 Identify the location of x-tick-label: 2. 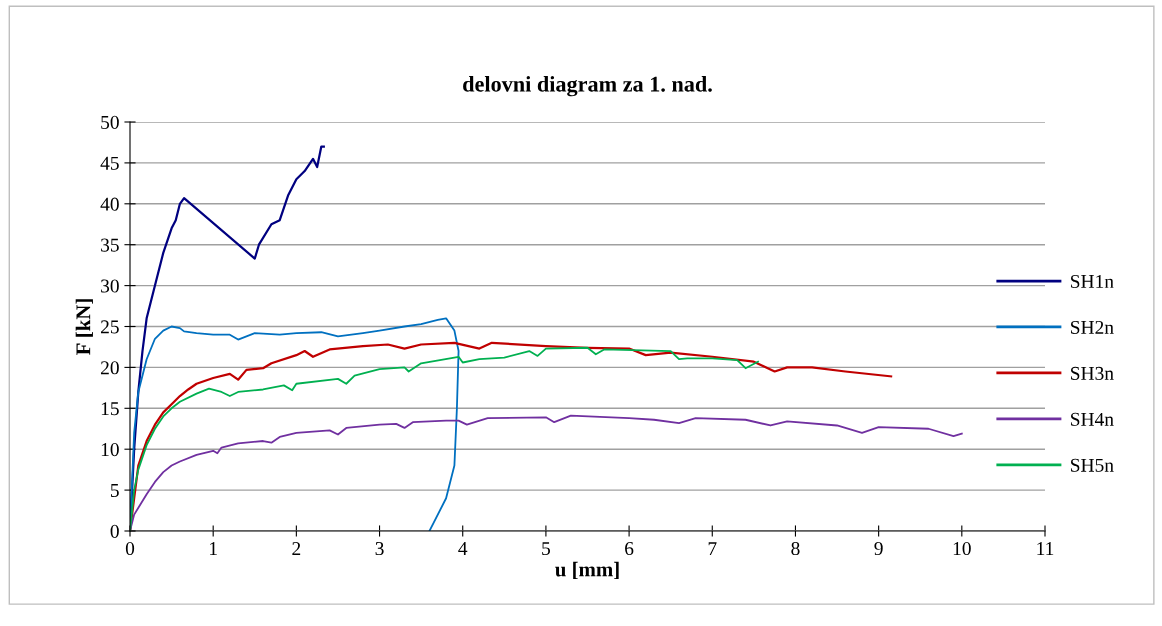
(296, 548).